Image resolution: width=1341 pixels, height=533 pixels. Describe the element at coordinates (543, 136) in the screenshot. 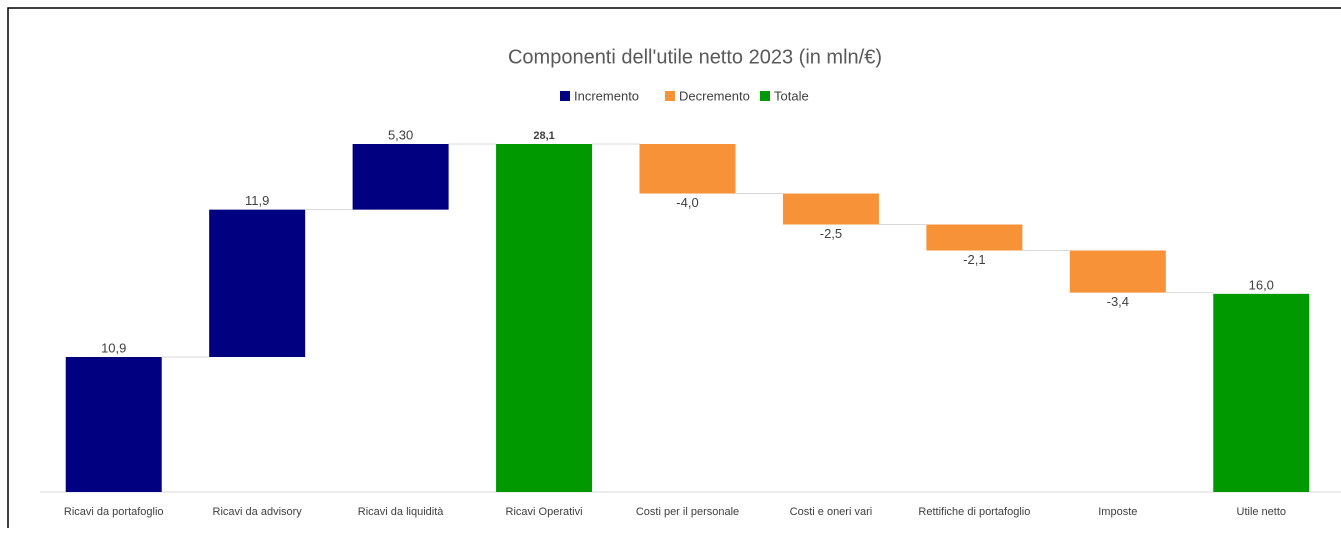

I see `data-label: 28,1` at that location.